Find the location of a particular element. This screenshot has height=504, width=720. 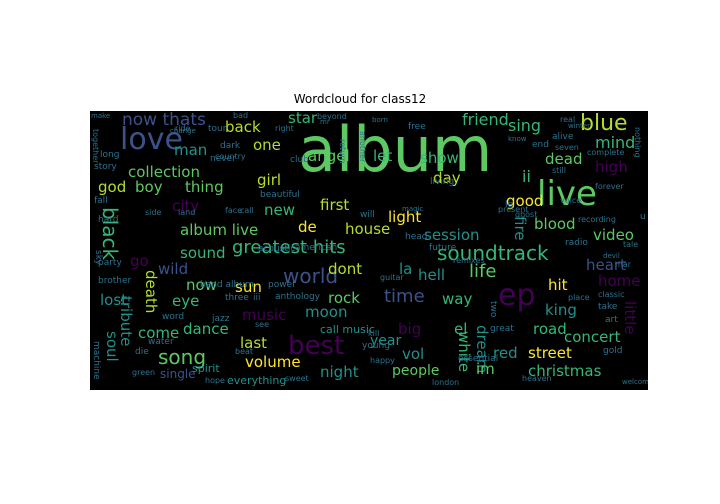

word-el: el is located at coordinates (461, 329).